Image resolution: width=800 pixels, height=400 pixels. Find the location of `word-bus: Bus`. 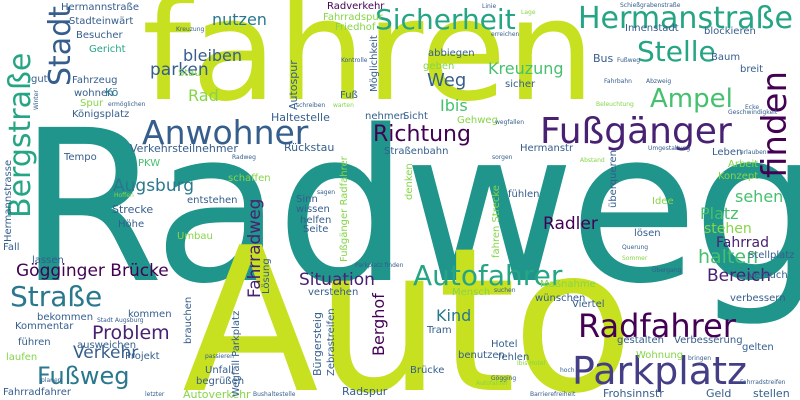

word-bus: Bus is located at coordinates (603, 58).